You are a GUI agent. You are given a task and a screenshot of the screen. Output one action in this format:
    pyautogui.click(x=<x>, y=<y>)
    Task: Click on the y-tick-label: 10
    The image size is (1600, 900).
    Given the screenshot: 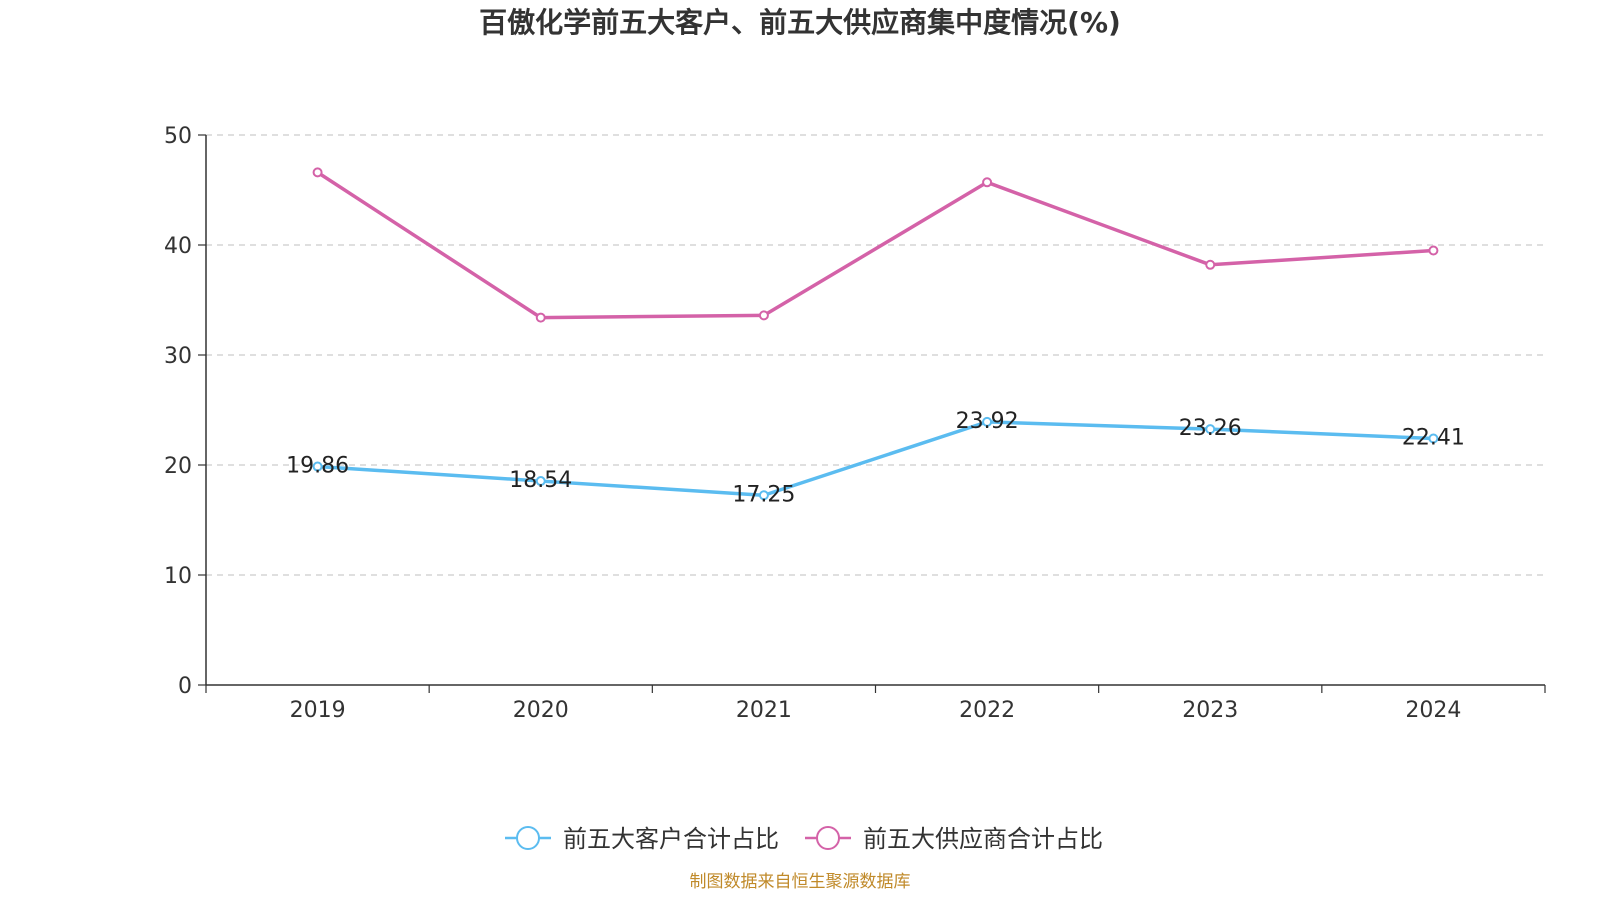 What is the action you would take?
    pyautogui.click(x=178, y=576)
    